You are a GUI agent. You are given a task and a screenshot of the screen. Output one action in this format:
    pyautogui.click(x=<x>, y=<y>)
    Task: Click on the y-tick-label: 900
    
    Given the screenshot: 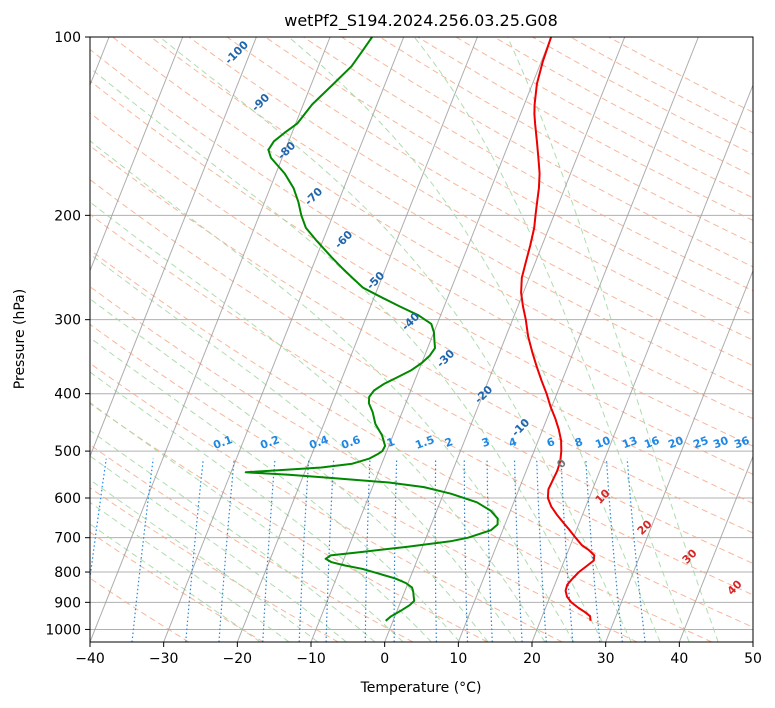 What is the action you would take?
    pyautogui.click(x=67, y=603)
    